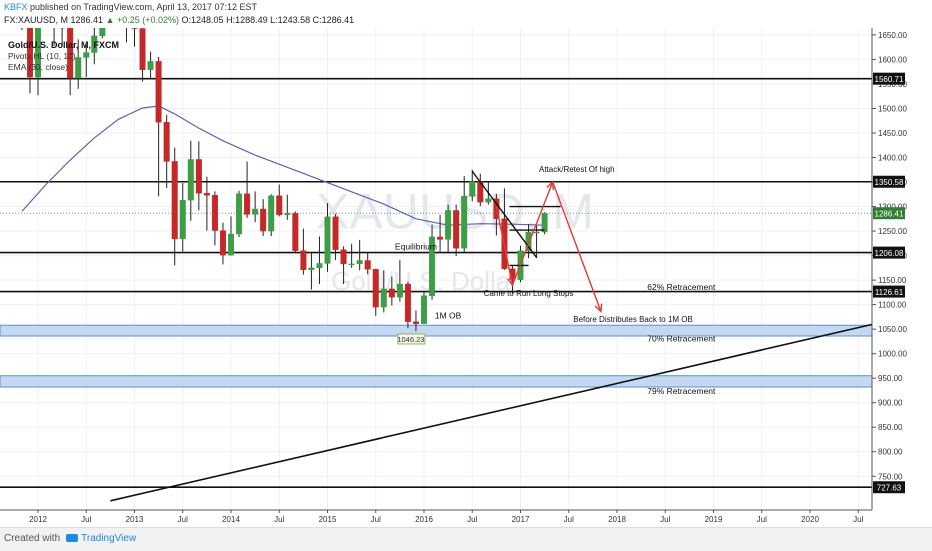 This screenshot has height=551, width=932. I want to click on time-tick-label: 2019, so click(714, 519).